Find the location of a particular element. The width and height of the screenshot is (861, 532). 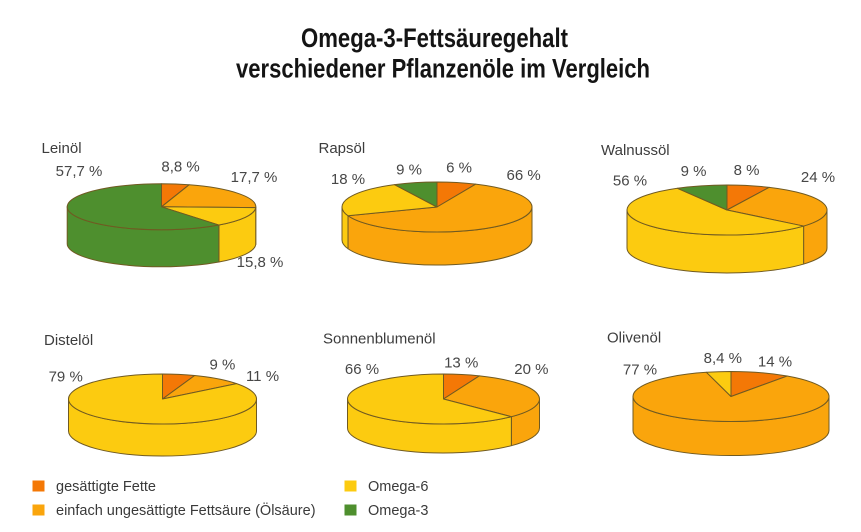

svg-text:einfach ungesättigte Fettsäure: einfach ungesättigte Fettsäure (Ölsäure) is located at coordinates (186, 510).